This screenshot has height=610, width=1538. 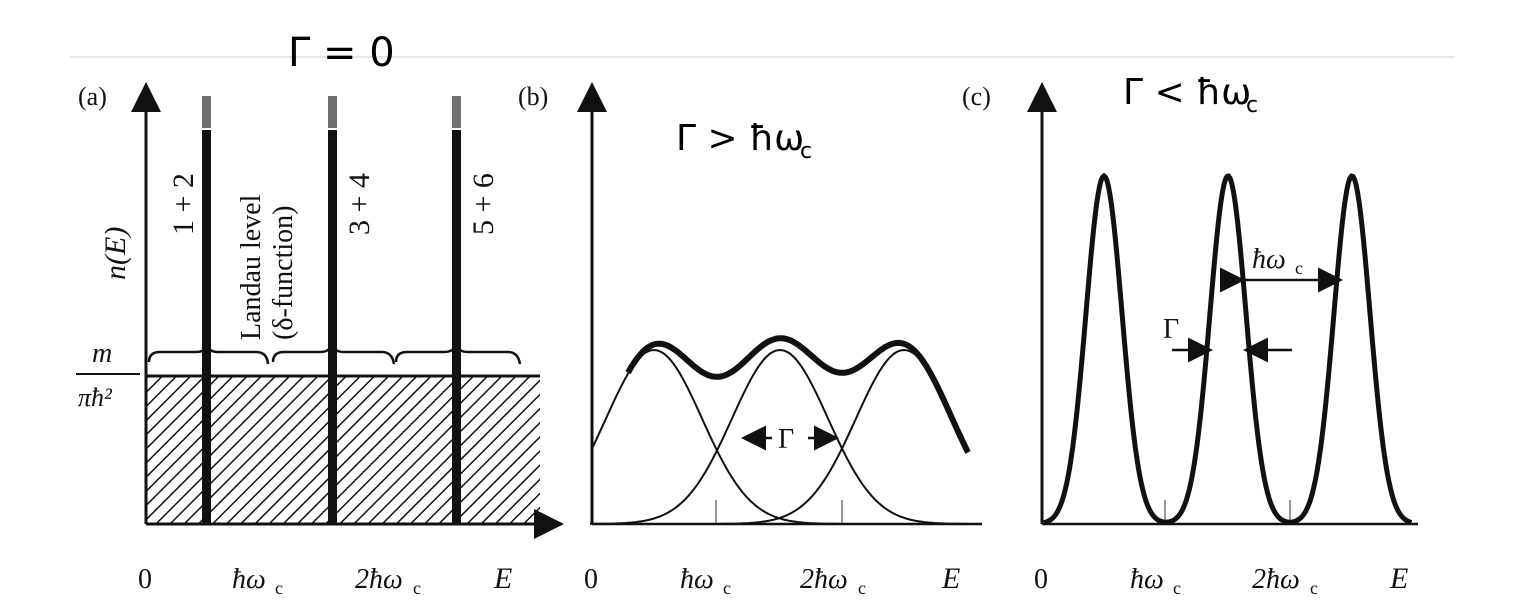 What do you see at coordinates (502, 578) in the screenshot?
I see `panel-a-tick-e: E` at bounding box center [502, 578].